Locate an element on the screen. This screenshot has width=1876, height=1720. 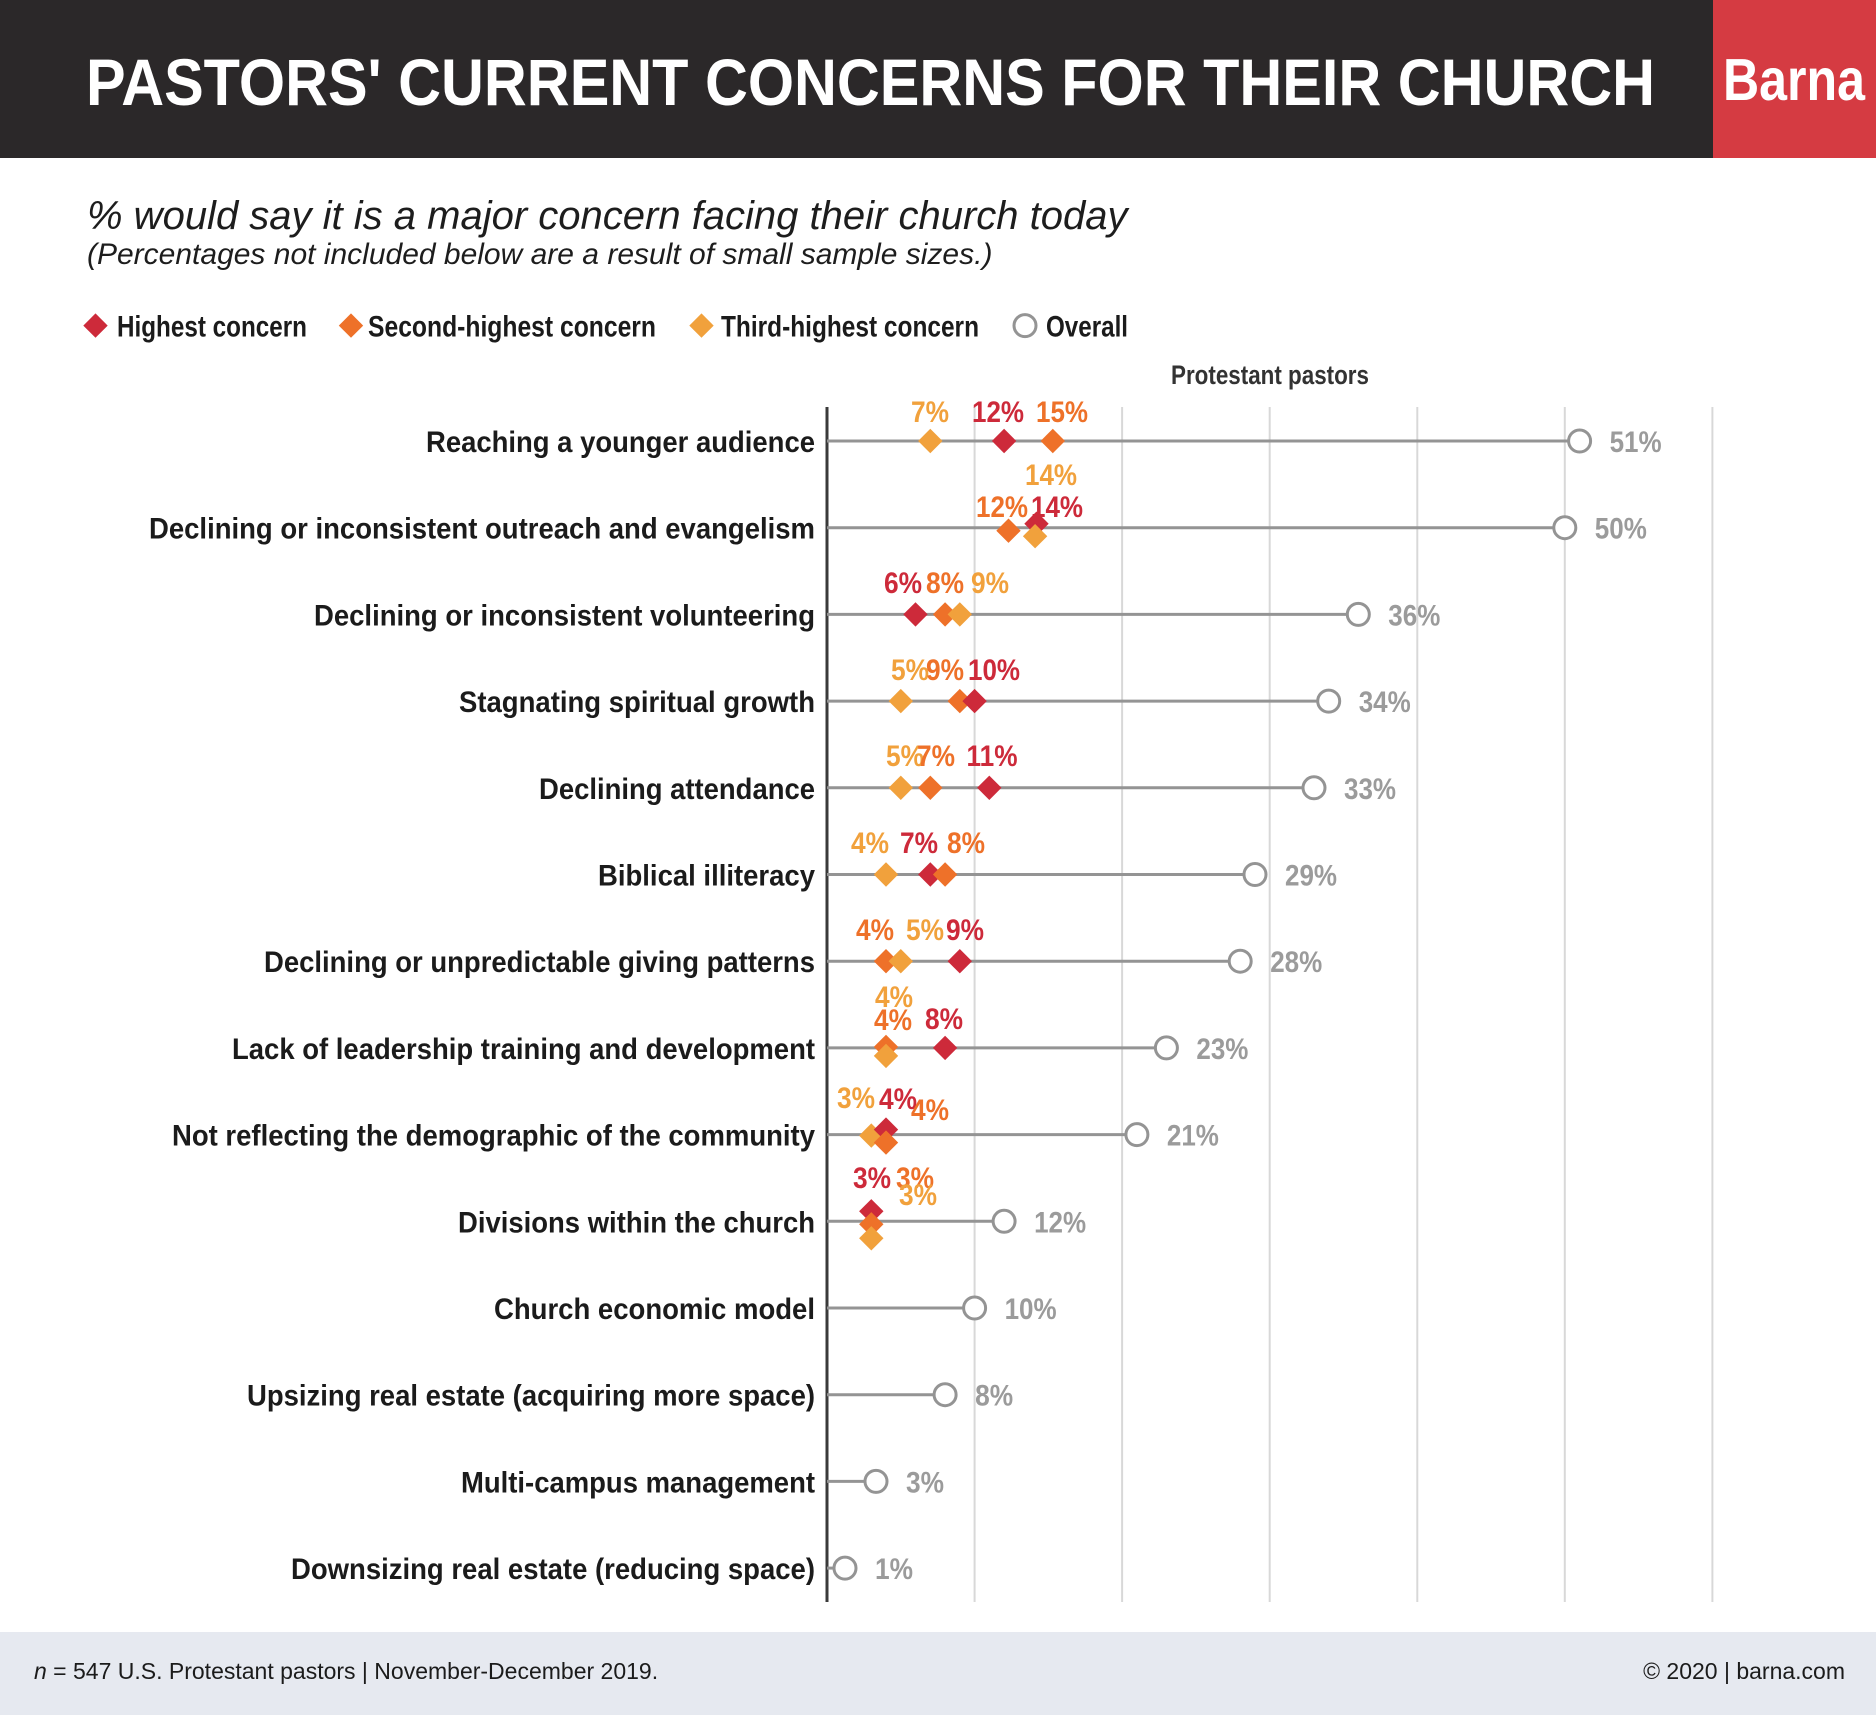
svg-text: 11% is located at coordinates (992, 756).